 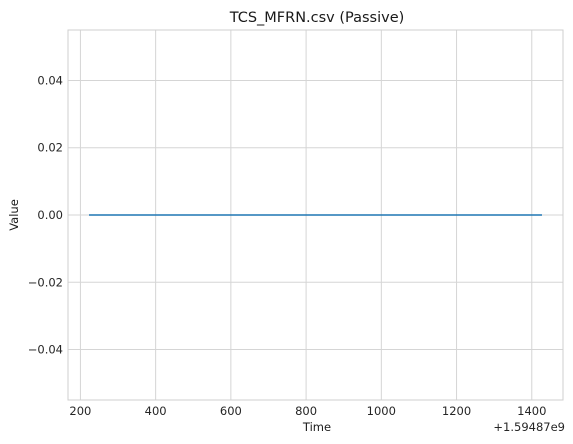 I want to click on y-tick-label: 0.04, so click(x=50, y=80).